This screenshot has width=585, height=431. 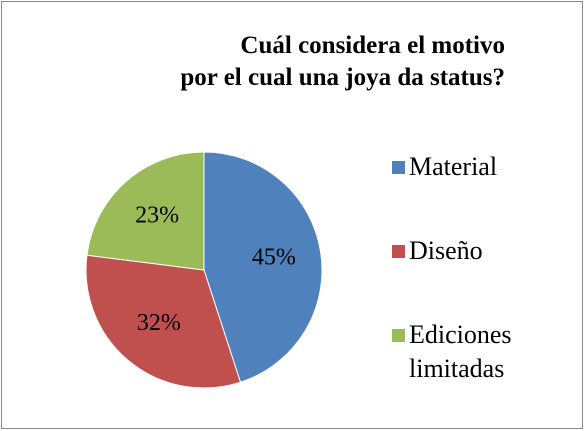 What do you see at coordinates (157, 215) in the screenshot?
I see `data-label: 23%` at bounding box center [157, 215].